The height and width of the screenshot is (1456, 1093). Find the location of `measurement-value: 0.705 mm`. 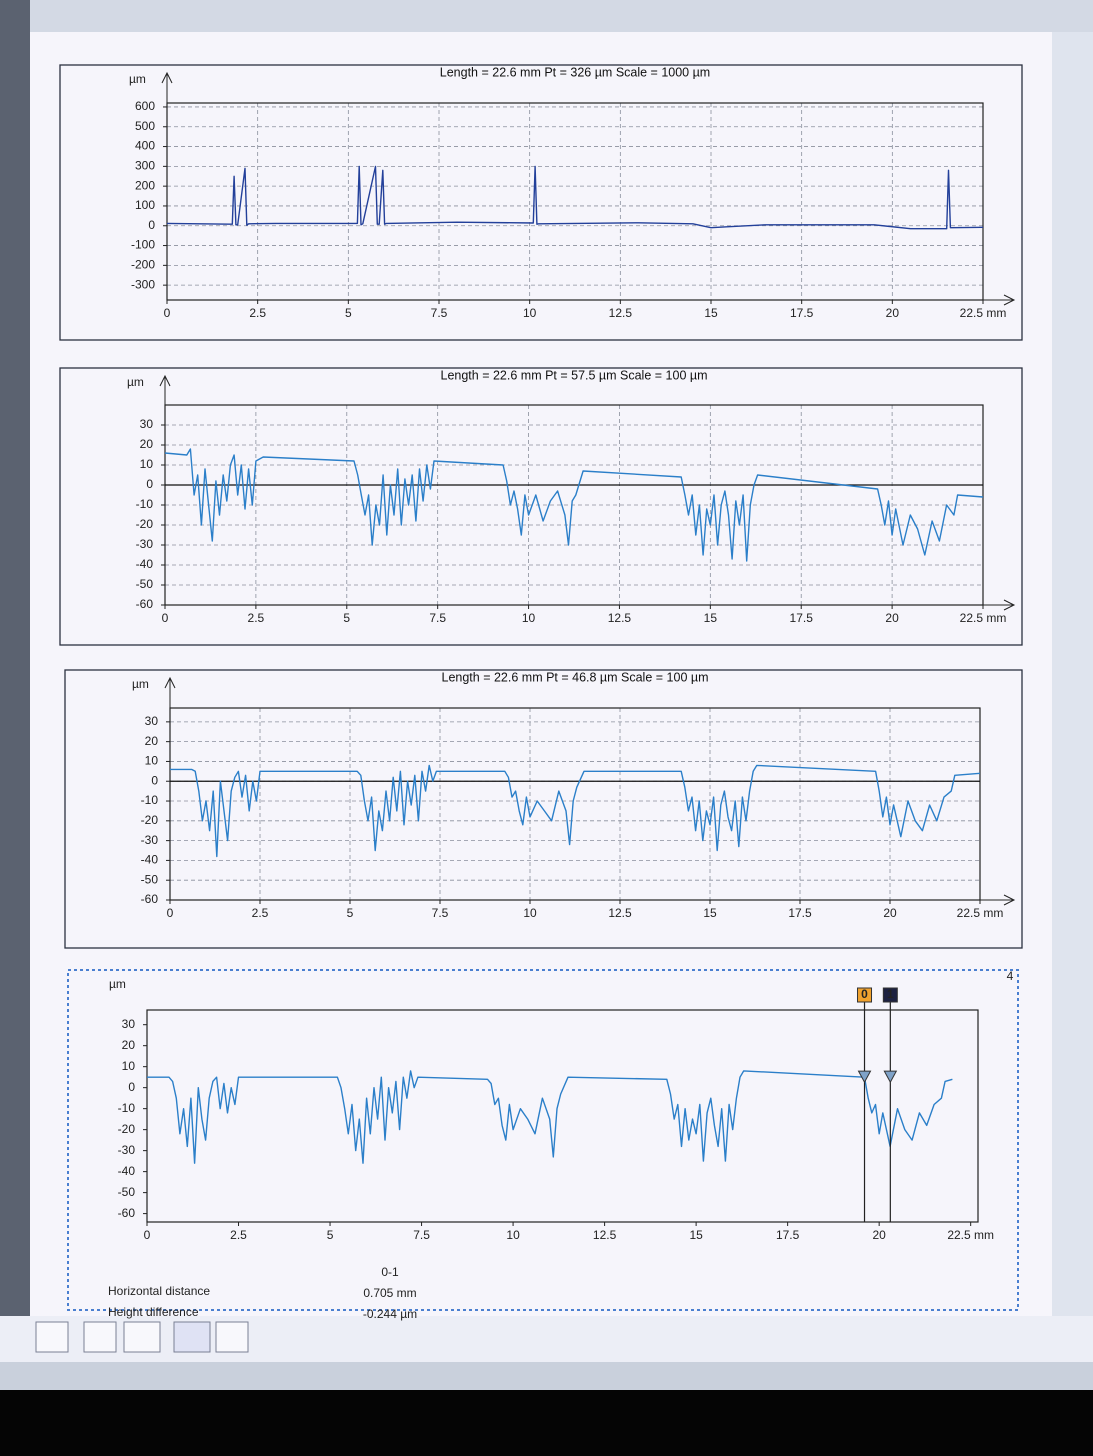

measurement-value: 0.705 mm is located at coordinates (389, 1293).